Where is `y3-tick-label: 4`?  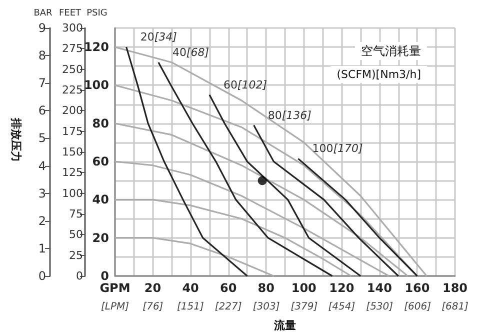
y3-tick-label: 4 is located at coordinates (42, 165).